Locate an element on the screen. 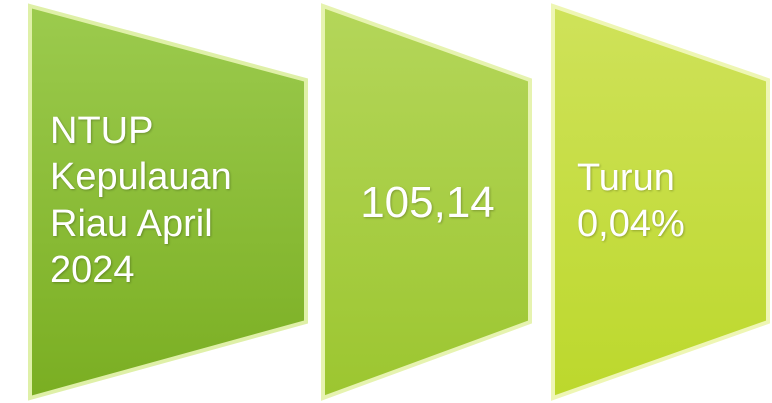  panel-label: NTUP Kepulauan Riau April 2024 is located at coordinates (141, 201).